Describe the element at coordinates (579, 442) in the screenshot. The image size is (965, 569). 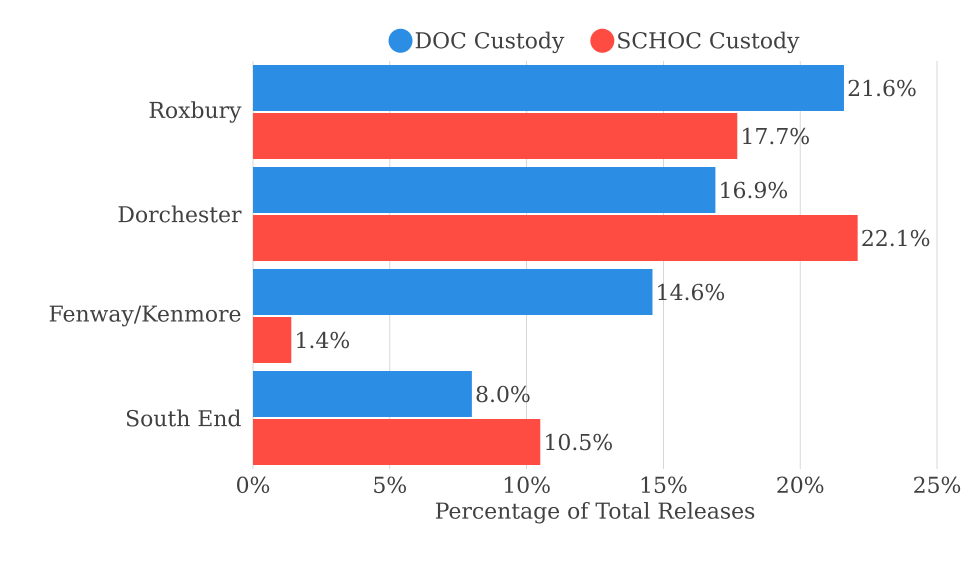
I see `data-label: 10.5%` at that location.